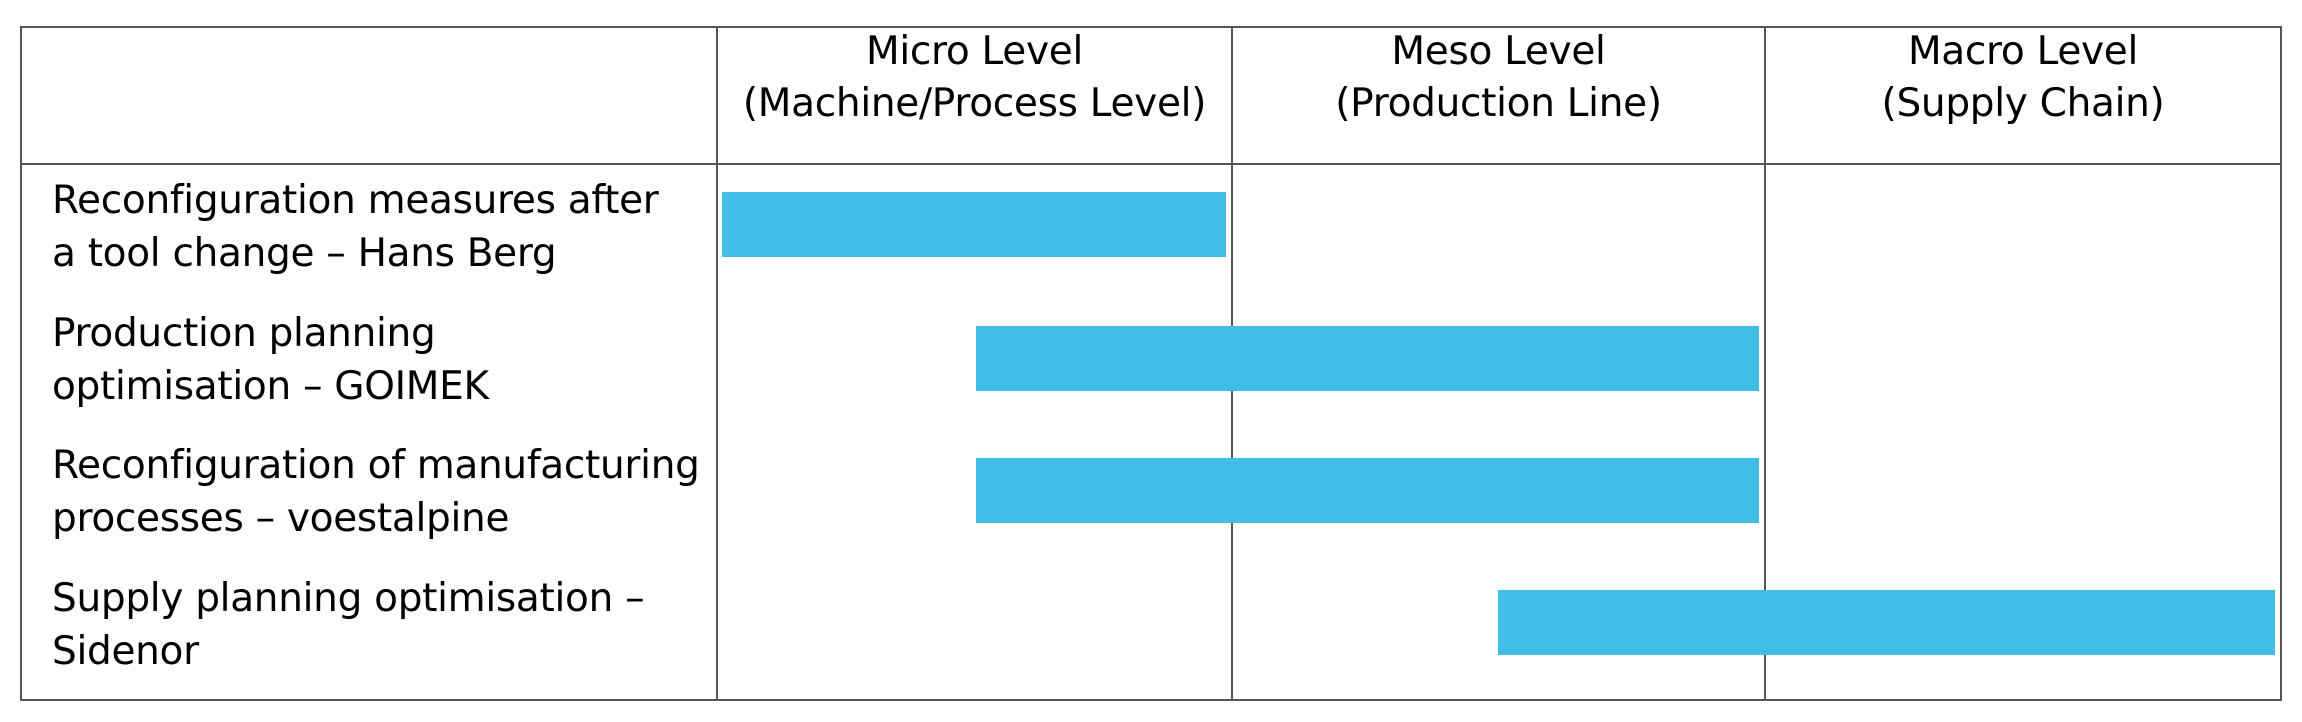  What do you see at coordinates (270, 386) in the screenshot?
I see `row-label-line: optimisation – GOIMEK` at bounding box center [270, 386].